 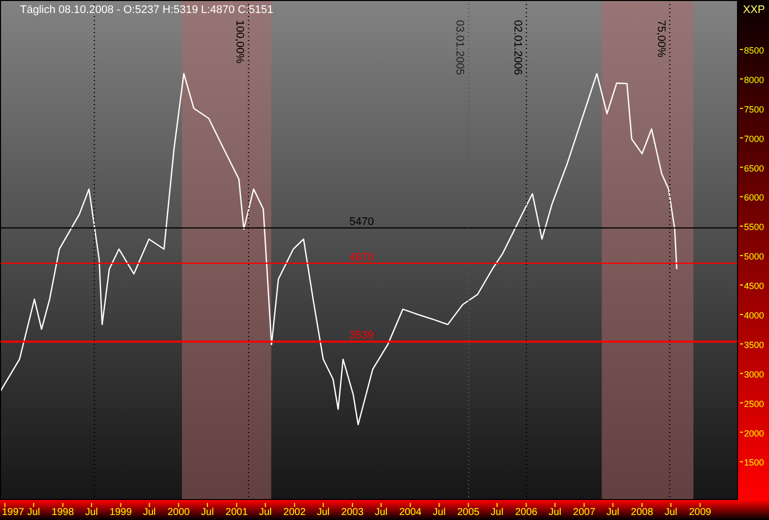 What do you see at coordinates (237, 512) in the screenshot?
I see `x-tick-label: 2001` at bounding box center [237, 512].